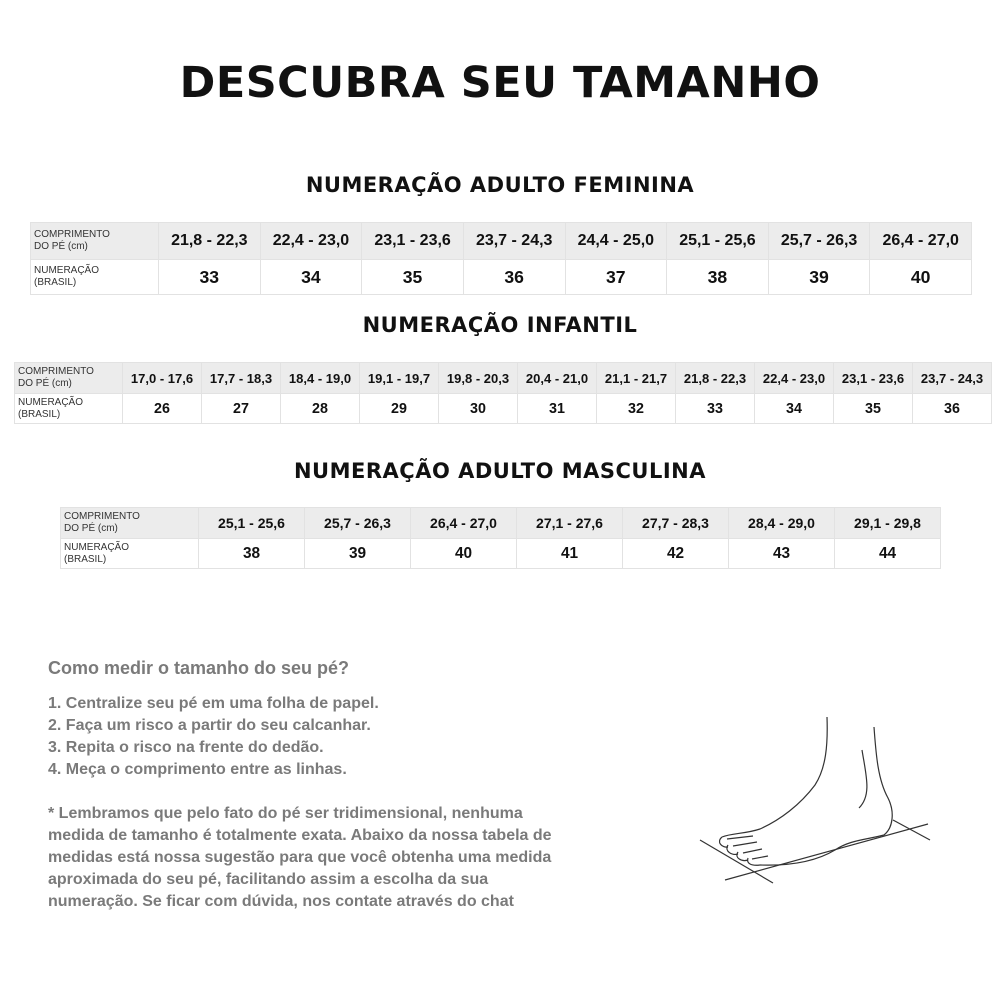  What do you see at coordinates (675, 523) in the screenshot?
I see `length-cell: 27,7 - 28,3` at bounding box center [675, 523].